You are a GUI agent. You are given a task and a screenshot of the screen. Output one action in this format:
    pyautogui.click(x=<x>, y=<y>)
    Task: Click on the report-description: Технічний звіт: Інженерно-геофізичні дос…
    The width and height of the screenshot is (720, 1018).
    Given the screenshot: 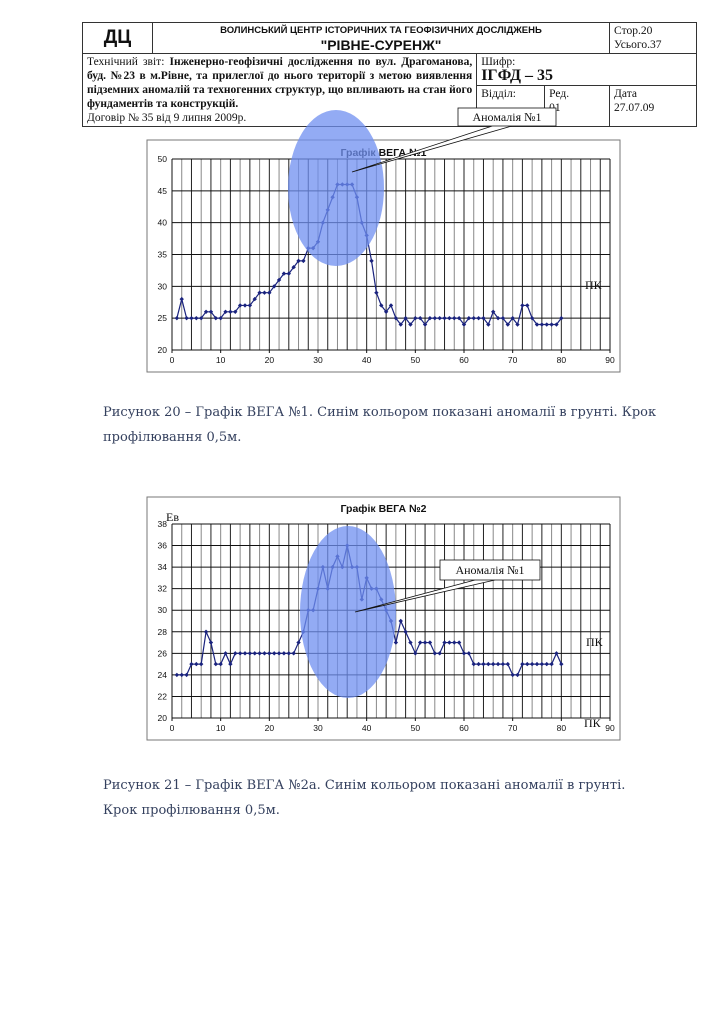 What is the action you would take?
    pyautogui.click(x=279, y=90)
    